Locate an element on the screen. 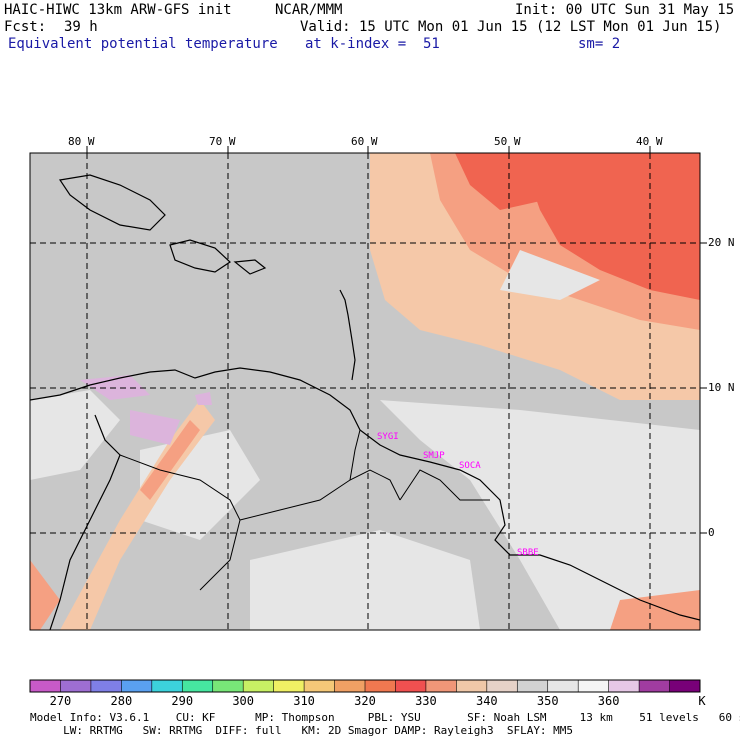 The width and height of the screenshot is (740, 740). colorbar-tick-label: 280 is located at coordinates (121, 701).